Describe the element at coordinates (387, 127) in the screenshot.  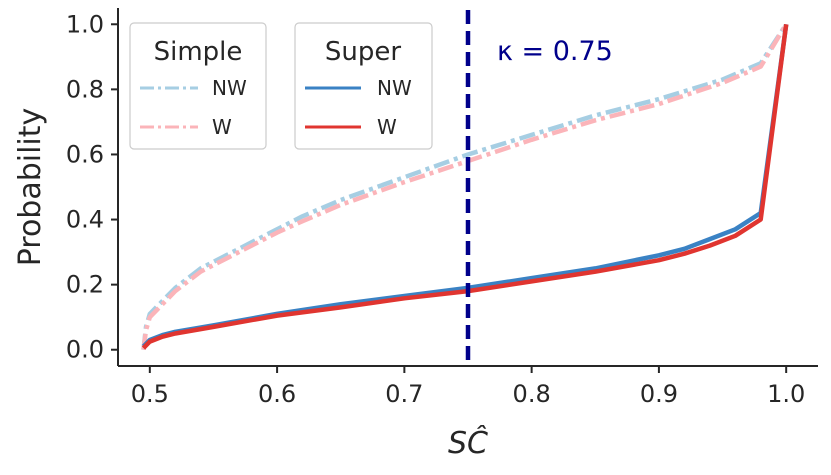
I see `legend-super-w-label: W` at that location.